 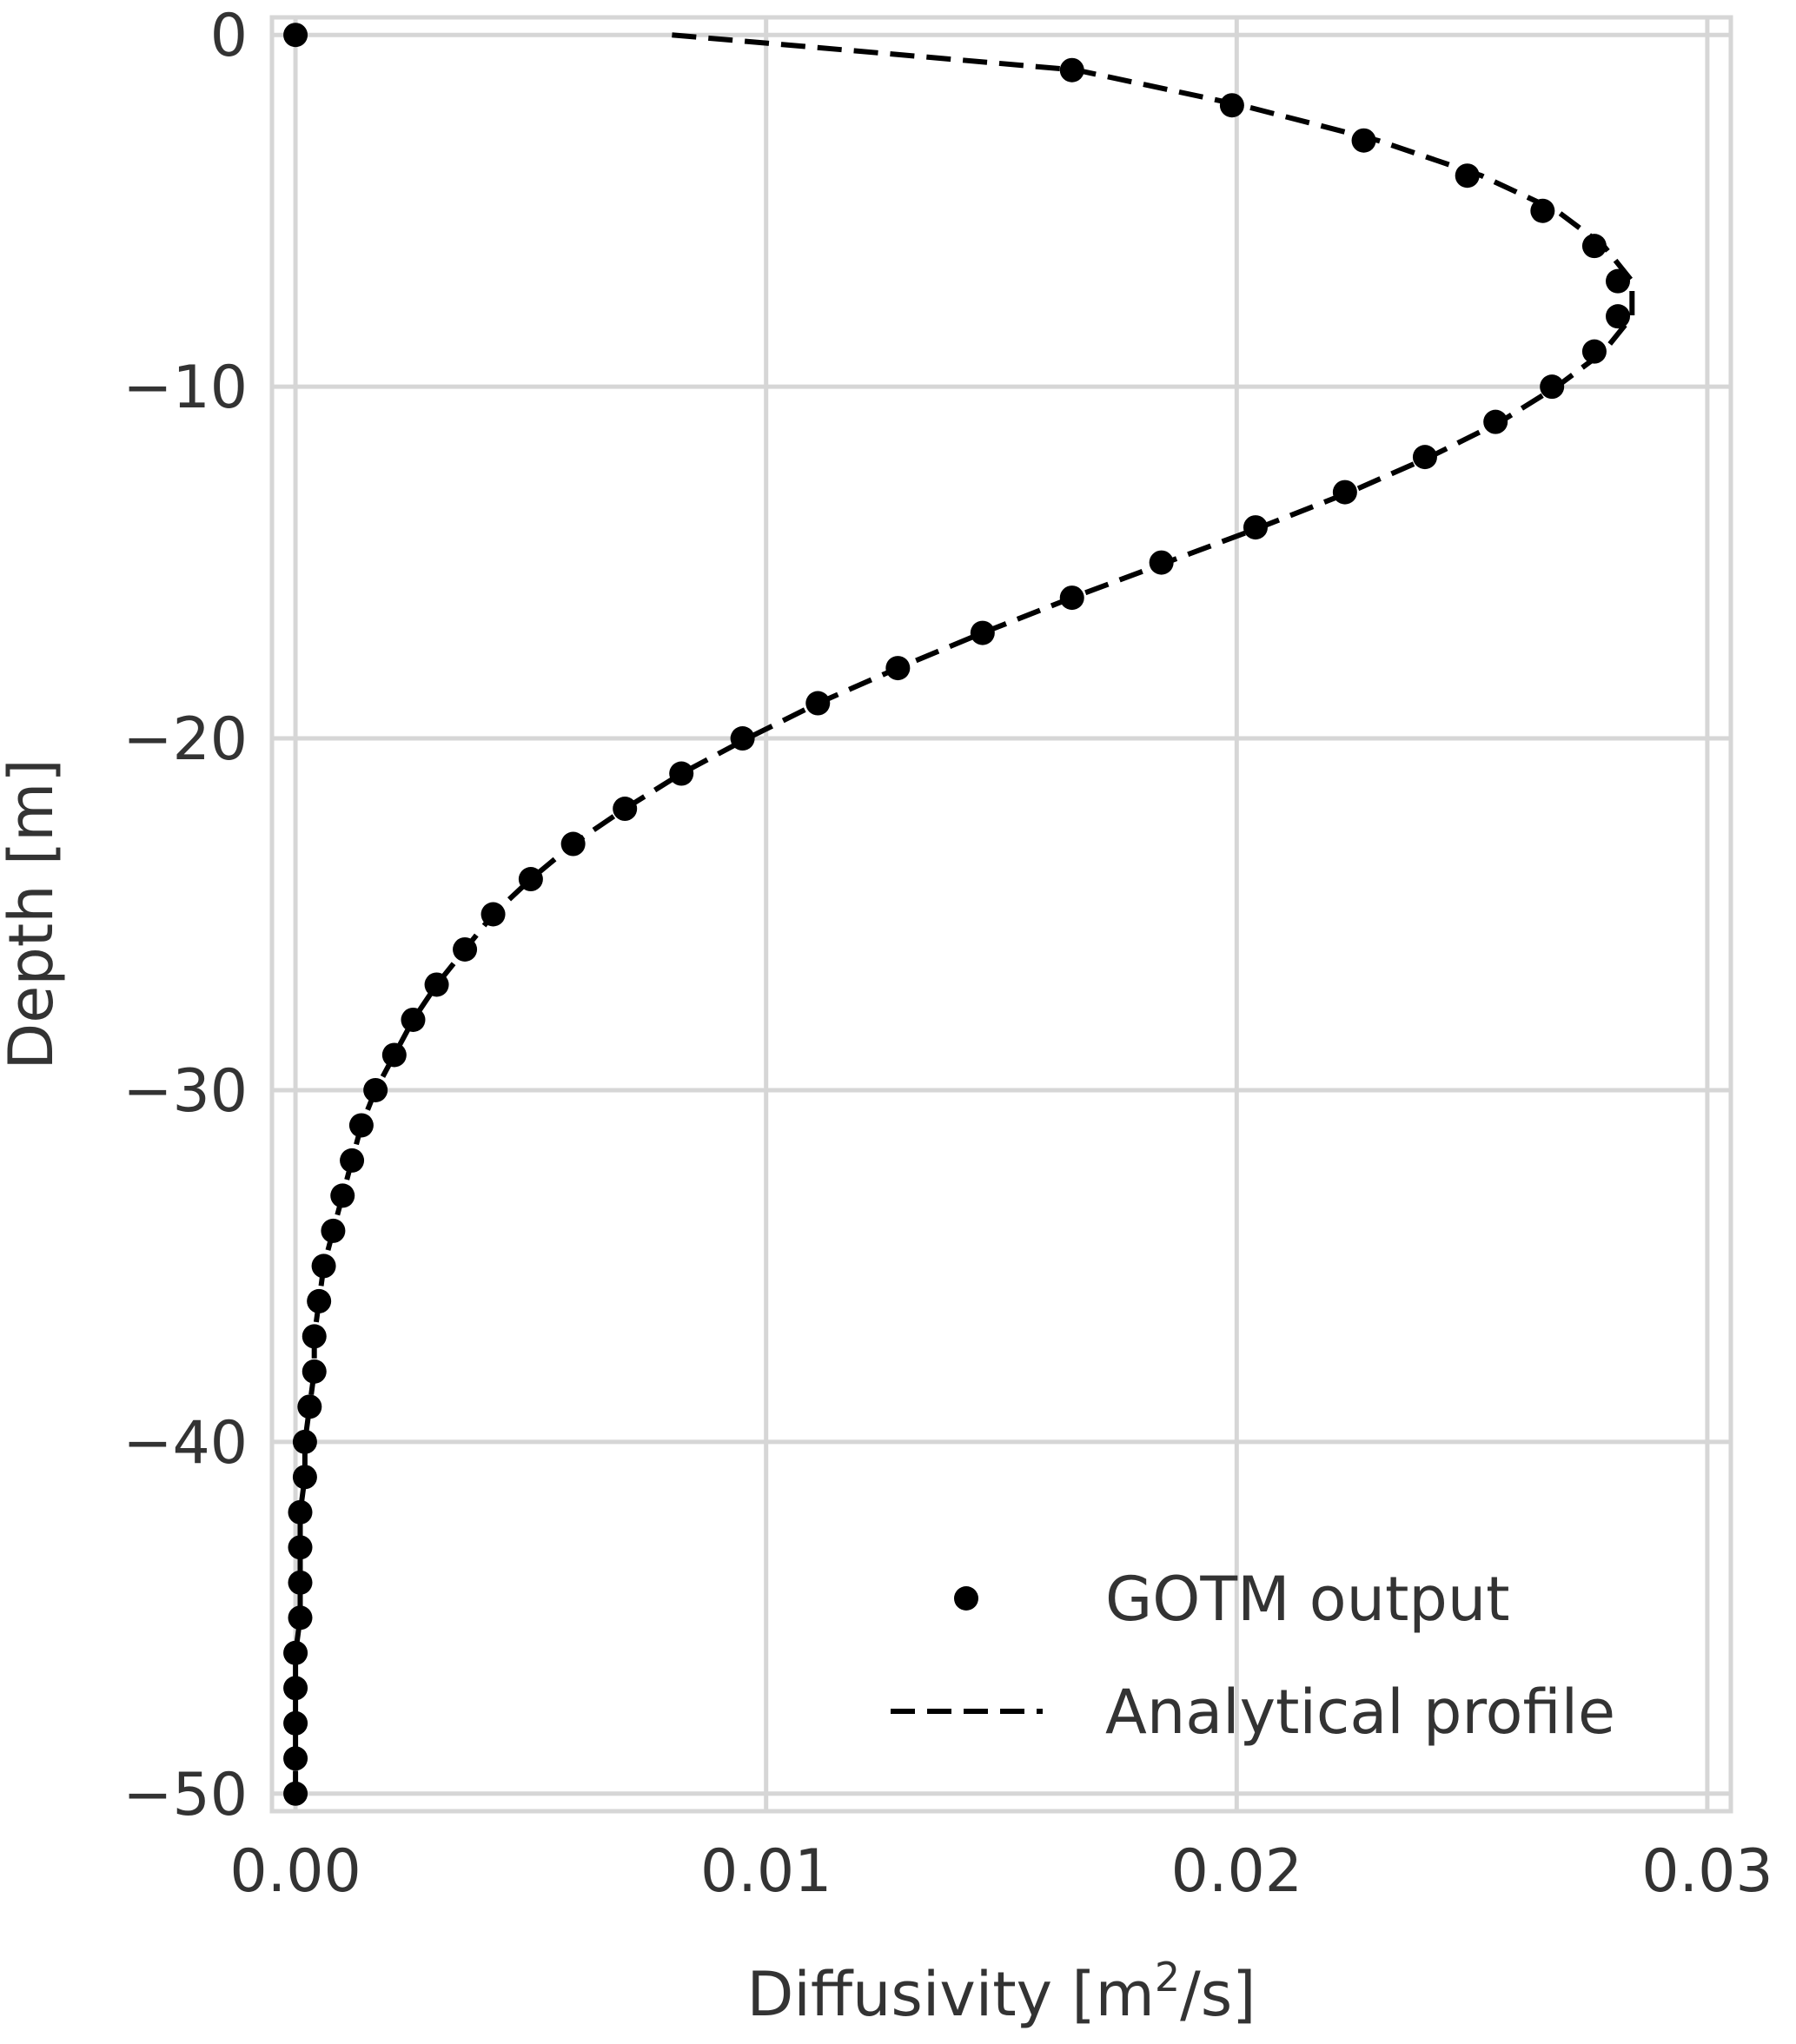 What do you see at coordinates (1253, 1656) in the screenshot?
I see `legend: GOTM output Analytical profile` at bounding box center [1253, 1656].